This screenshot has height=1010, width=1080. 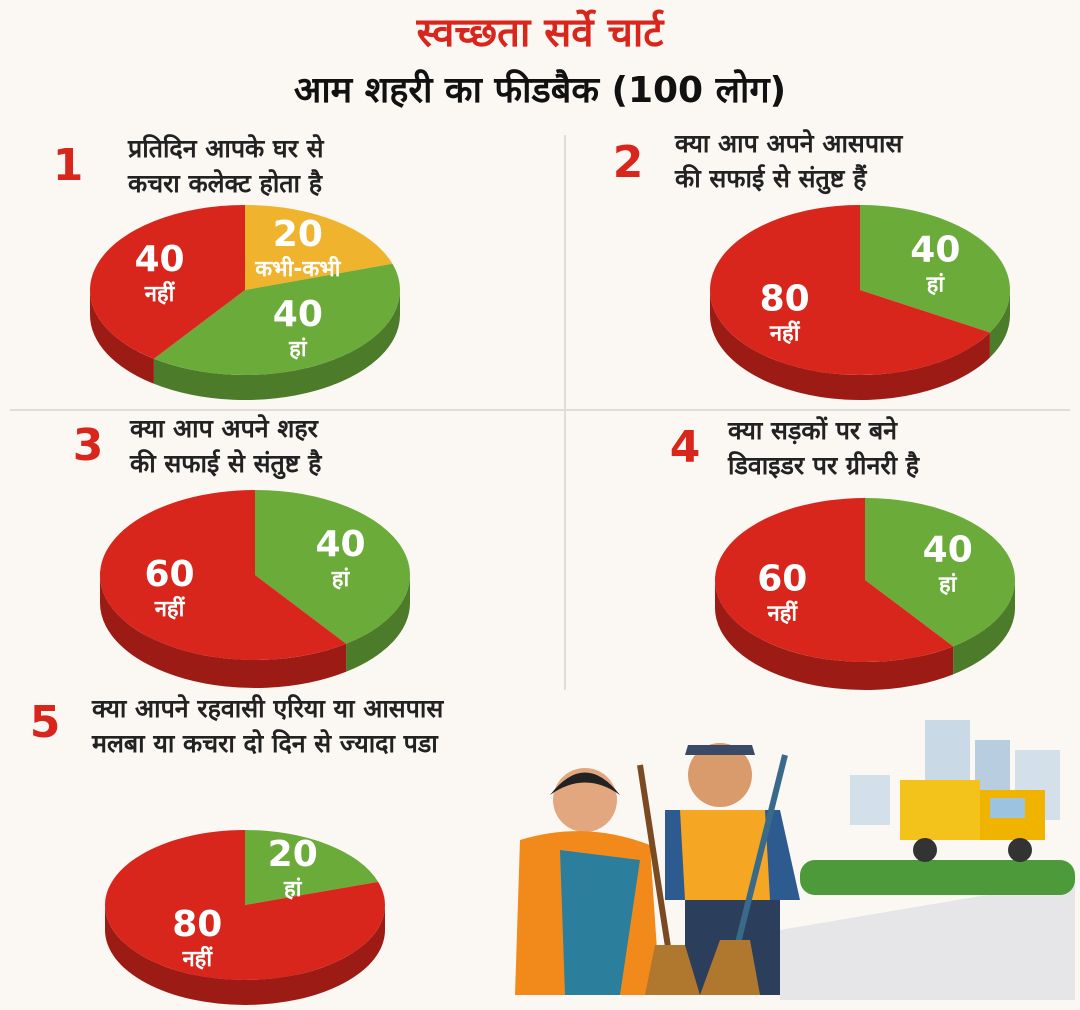 I want to click on hedge, so click(x=937, y=877).